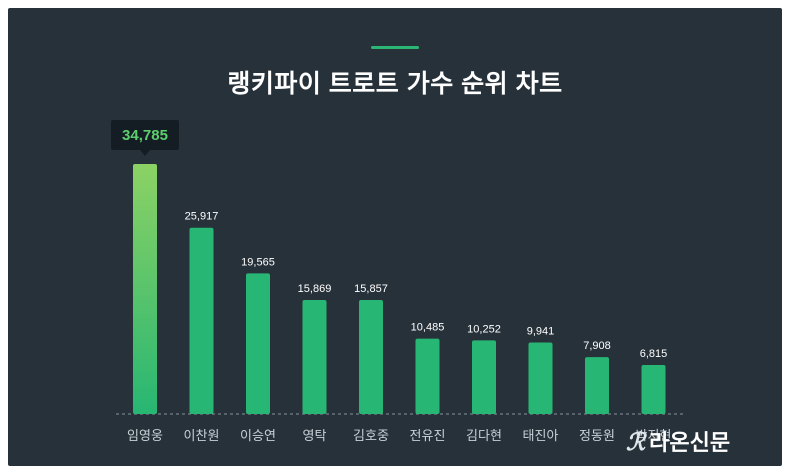 This screenshot has height=474, width=790. Describe the element at coordinates (315, 289) in the screenshot. I see `bar-value-label: 15,869` at that location.